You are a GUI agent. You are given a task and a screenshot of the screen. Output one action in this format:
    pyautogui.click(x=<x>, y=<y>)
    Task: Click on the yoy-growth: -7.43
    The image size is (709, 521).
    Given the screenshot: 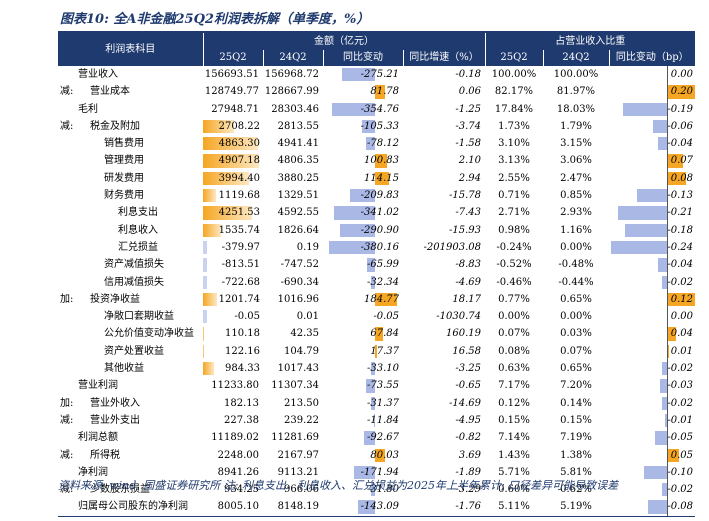 What is the action you would take?
    pyautogui.click(x=468, y=213)
    